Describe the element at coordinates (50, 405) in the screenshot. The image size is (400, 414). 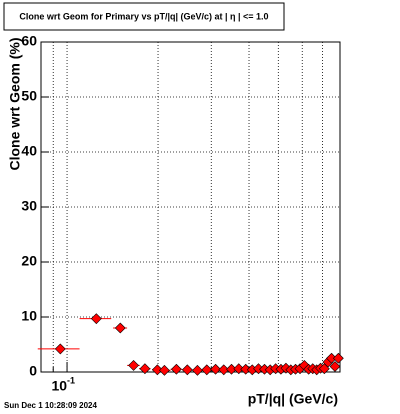
I see `footer: Sun Dec 1 10:28:09 2024` at that location.